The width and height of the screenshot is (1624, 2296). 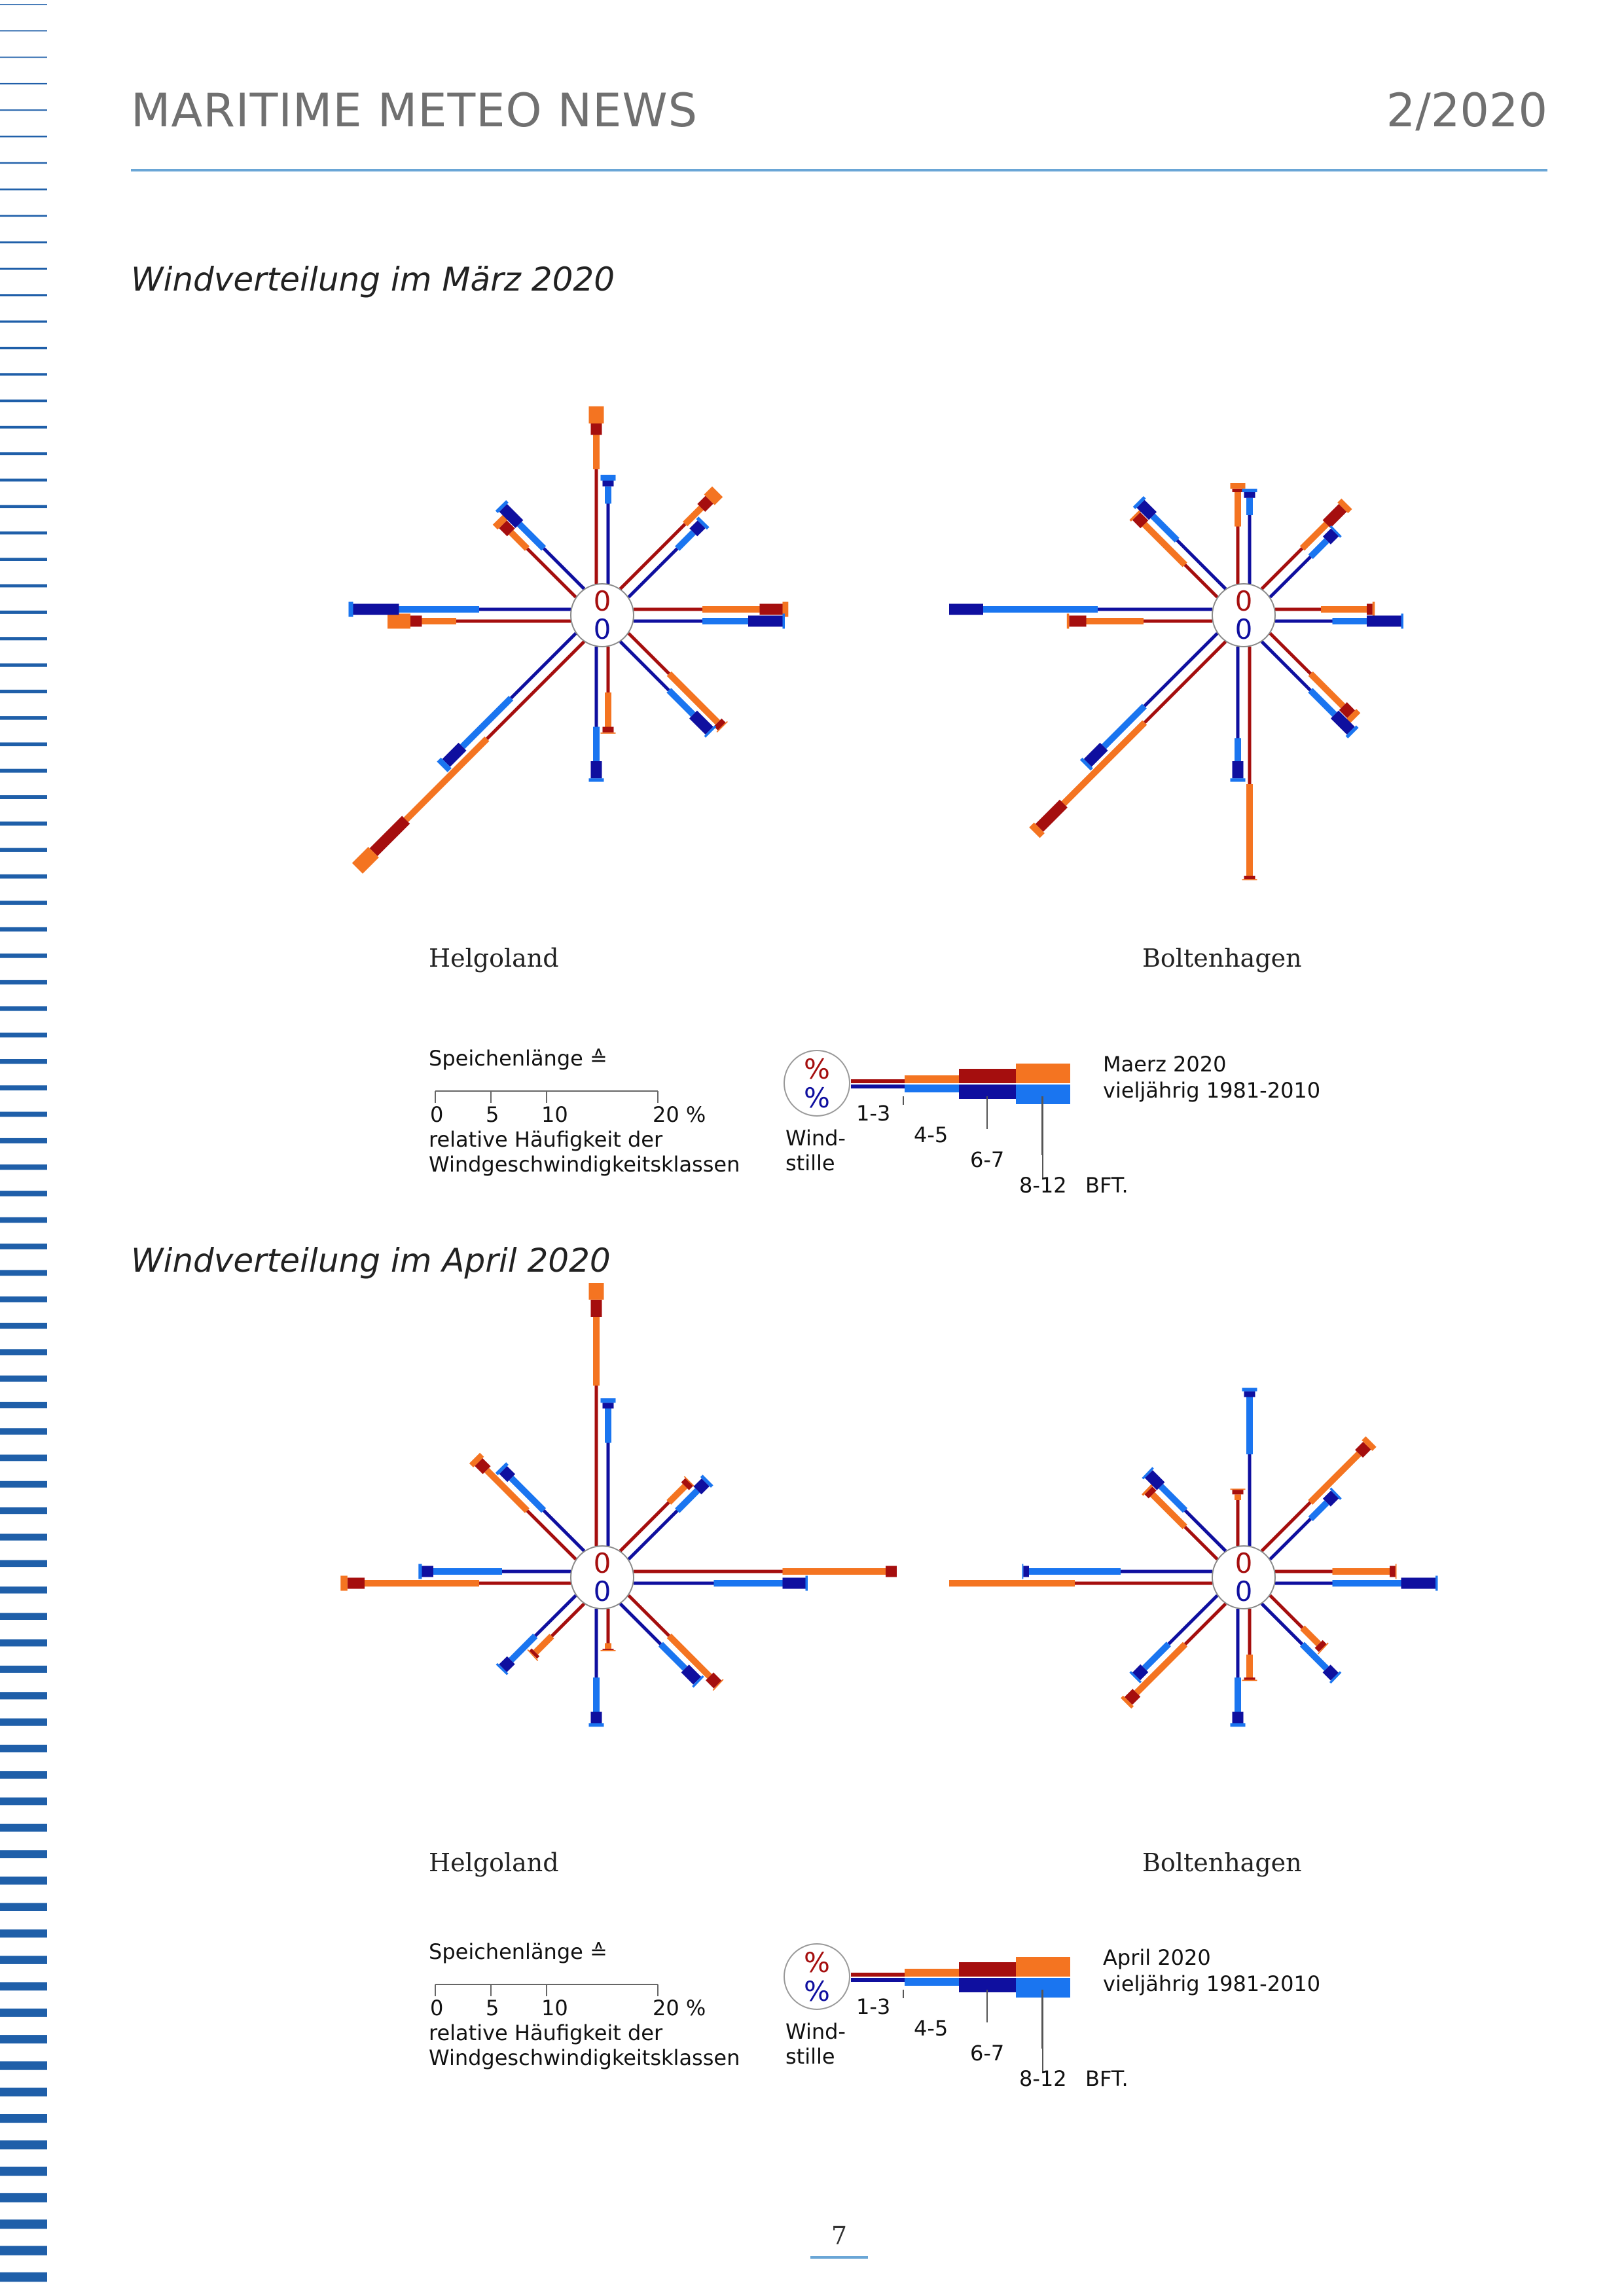 What do you see at coordinates (554, 2008) in the screenshot?
I see `scale-tick-label: 10` at bounding box center [554, 2008].